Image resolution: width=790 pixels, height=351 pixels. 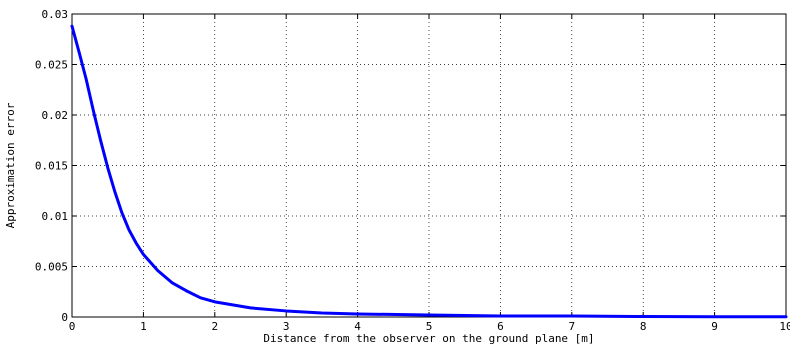 I want to click on y-tick-label: 0.01, so click(x=55, y=216).